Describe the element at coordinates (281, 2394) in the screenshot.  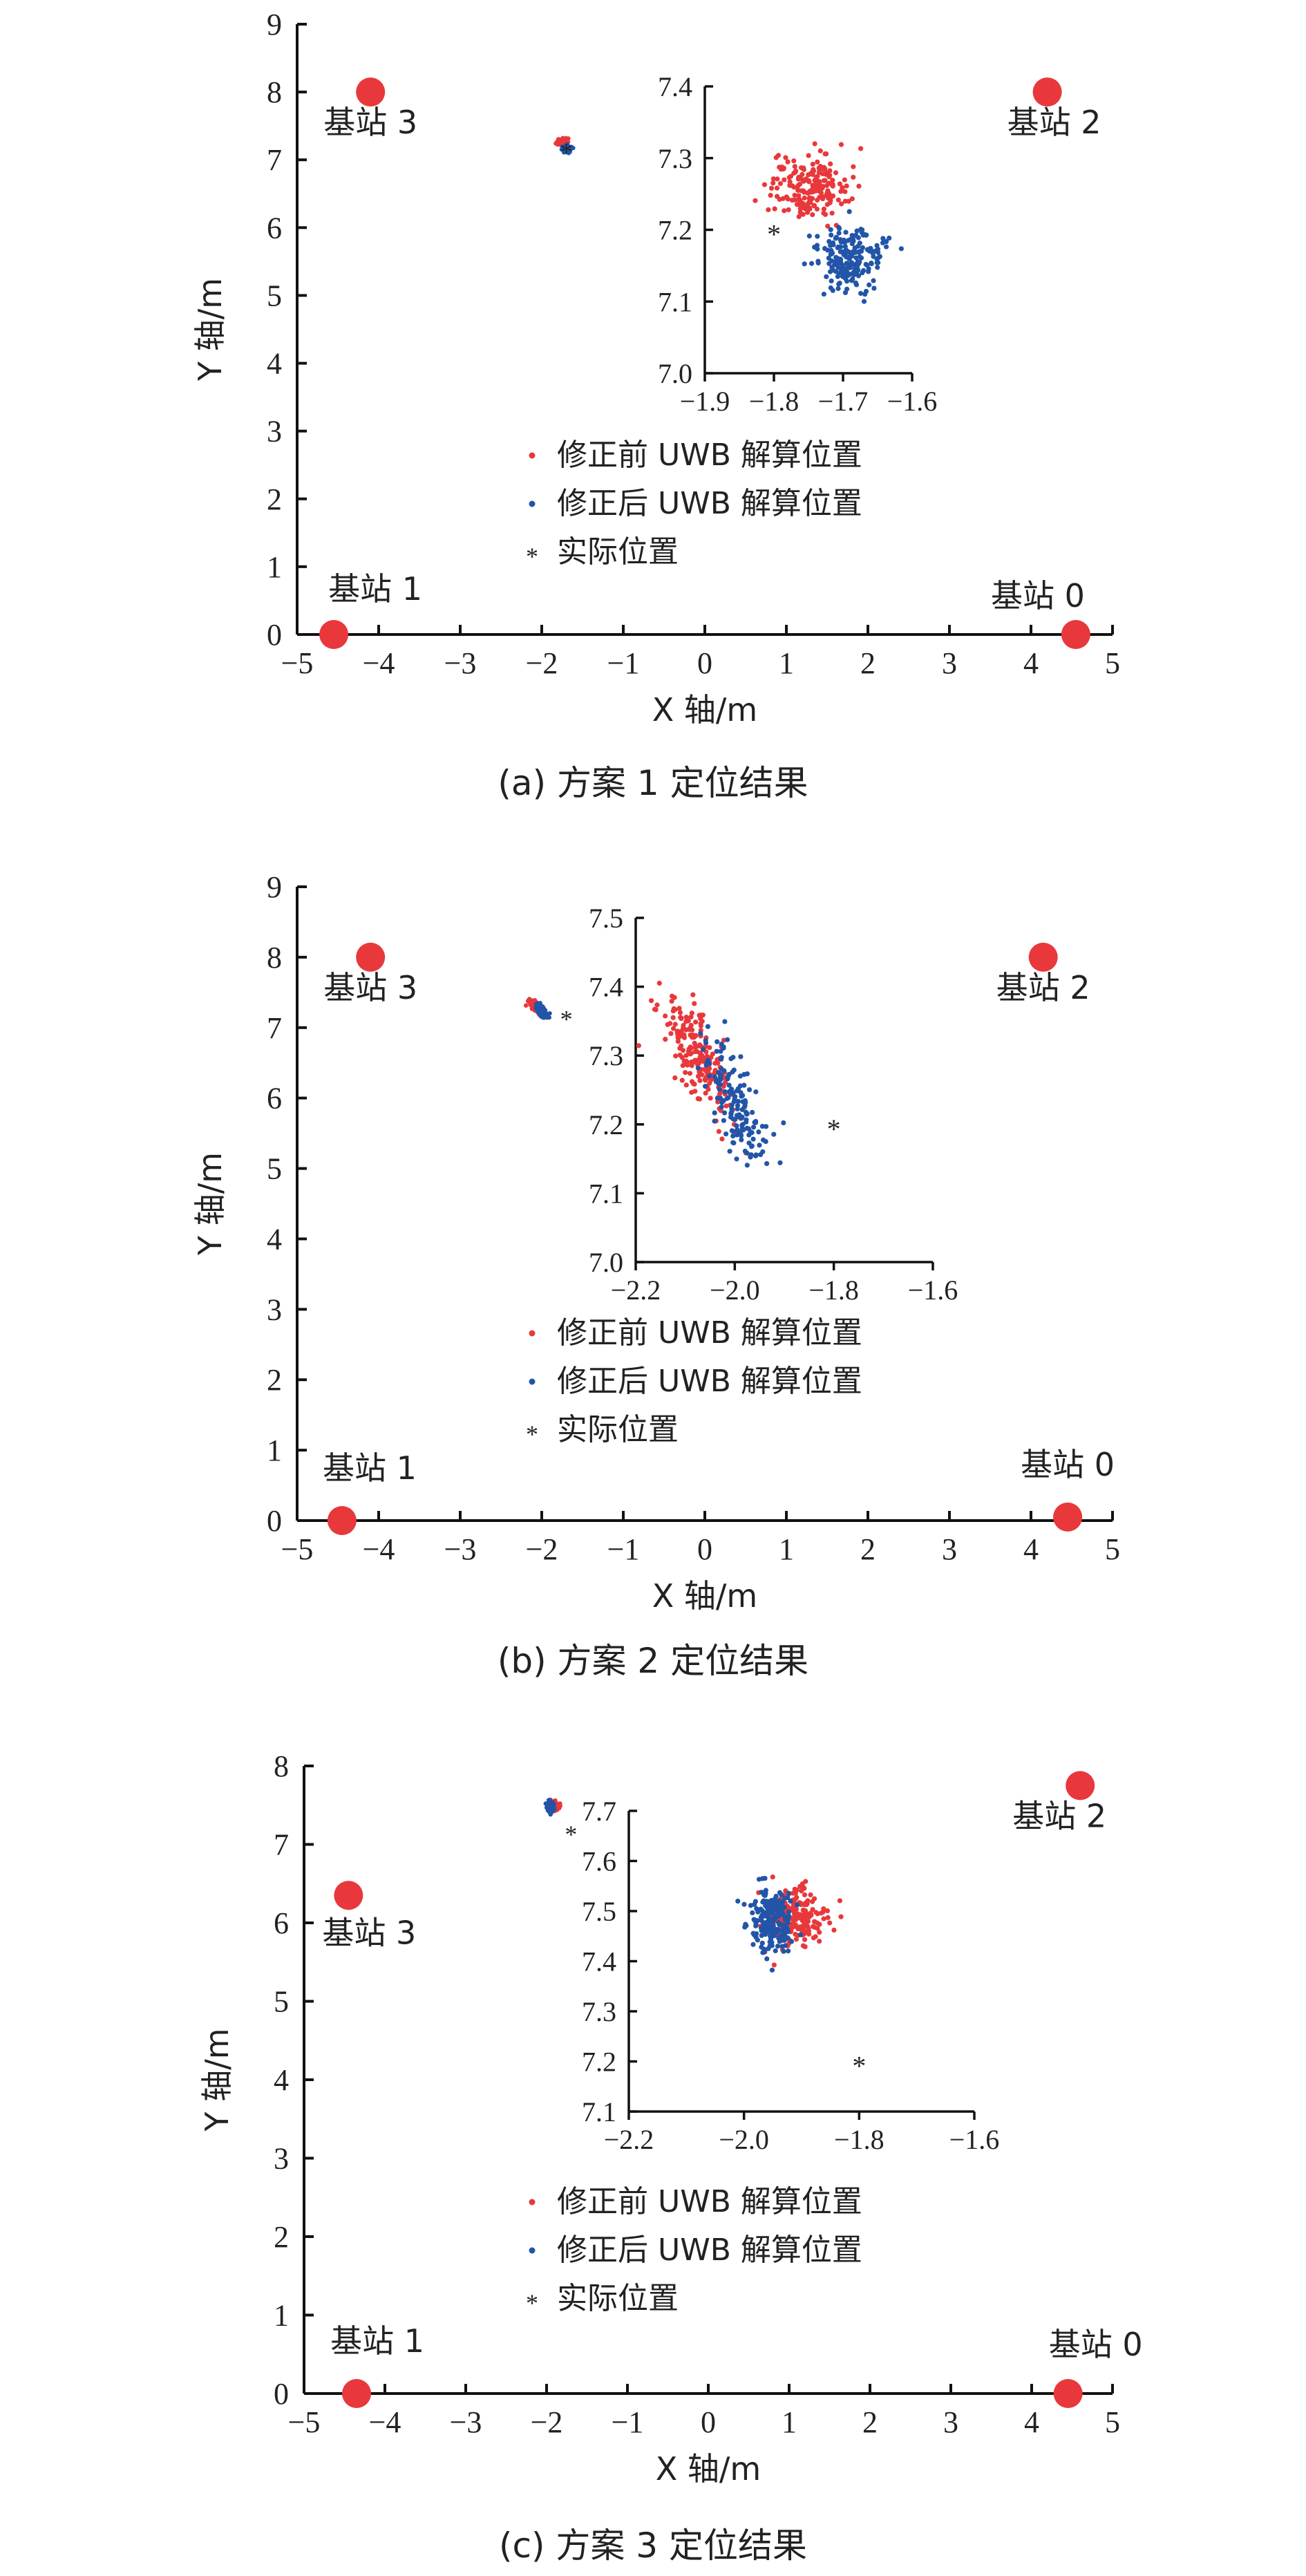
I see `y-tick-label: 0` at that location.